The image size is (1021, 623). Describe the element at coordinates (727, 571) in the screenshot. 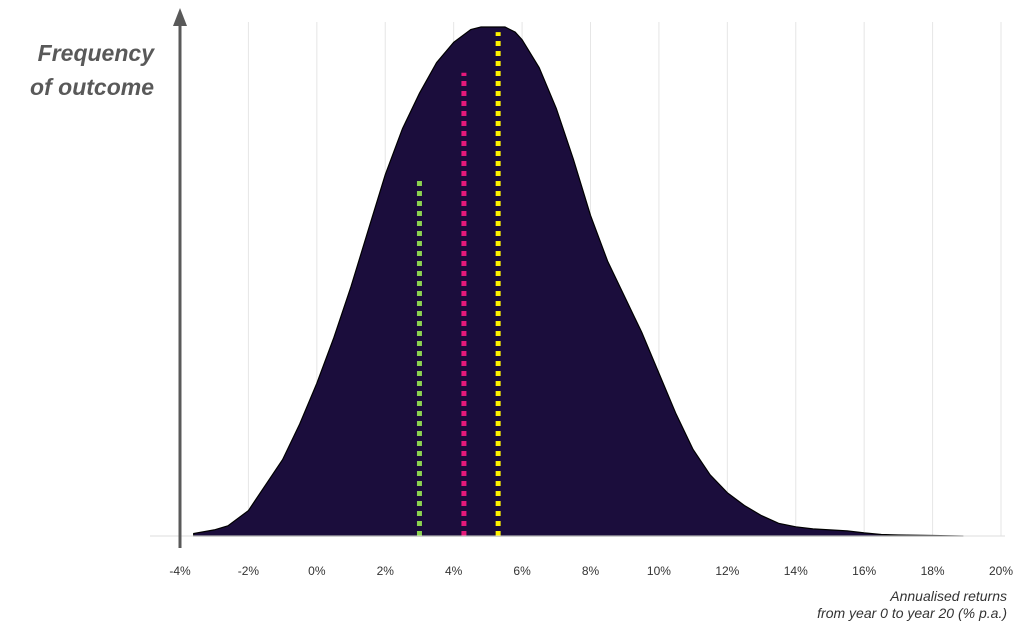

I see `x-tick-label: 12%` at that location.